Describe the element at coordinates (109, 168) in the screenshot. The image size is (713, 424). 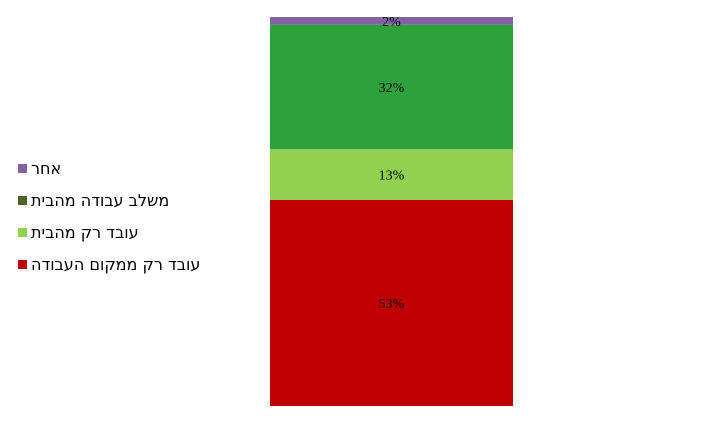
I see `legend-item-other: אחר` at that location.